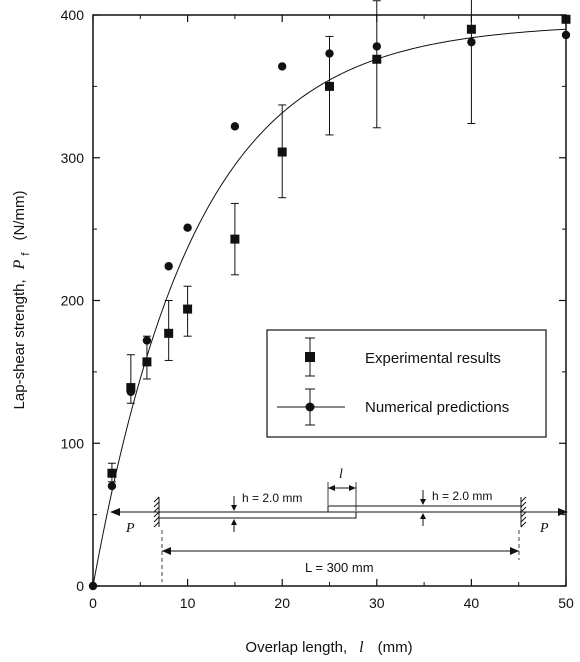  Describe the element at coordinates (462, 496) in the screenshot. I see `thickness-right-label: h = 2.0 mm` at that location.